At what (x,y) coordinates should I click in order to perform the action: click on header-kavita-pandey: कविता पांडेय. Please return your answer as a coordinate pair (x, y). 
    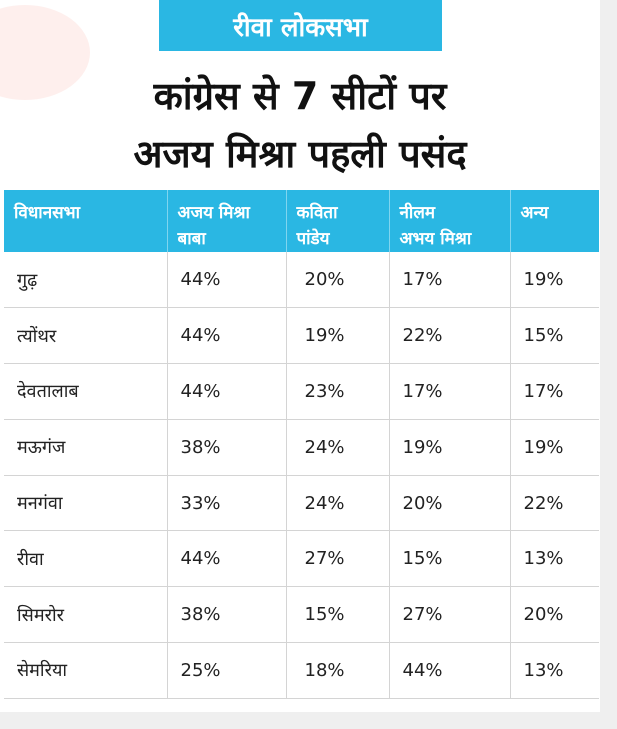
    Looking at the image, I should click on (338, 221).